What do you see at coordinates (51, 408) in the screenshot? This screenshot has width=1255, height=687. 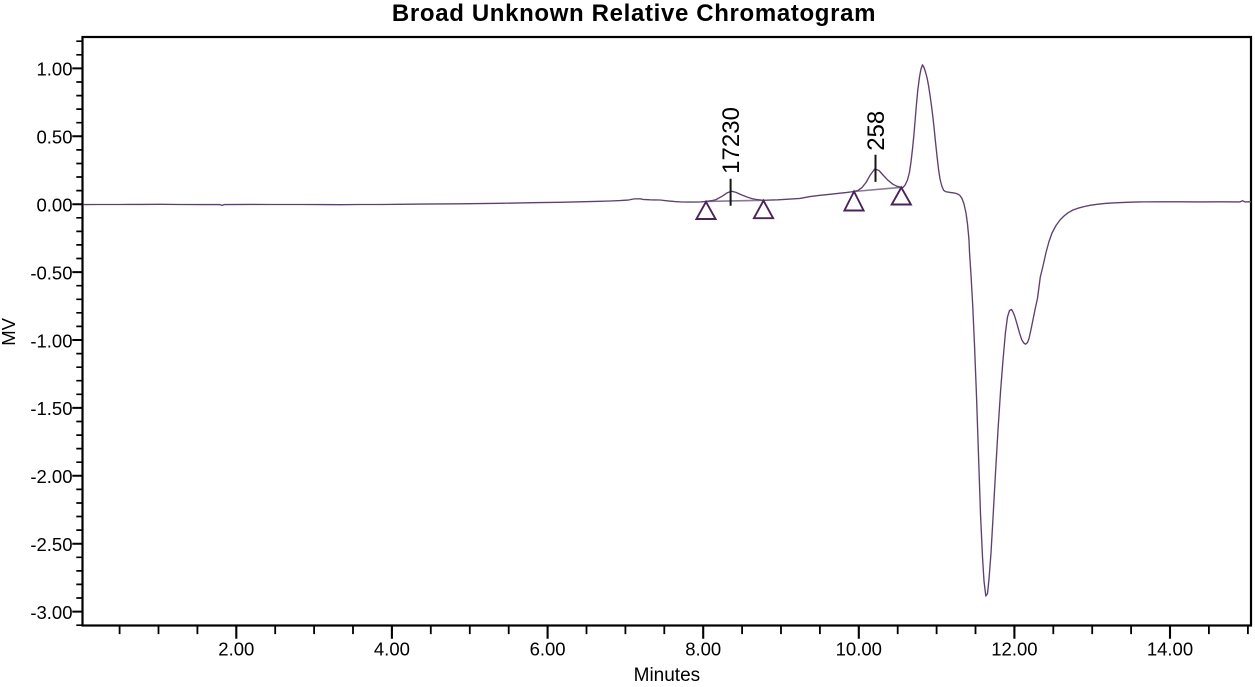 I see `svg-text: -1.50` at bounding box center [51, 408].